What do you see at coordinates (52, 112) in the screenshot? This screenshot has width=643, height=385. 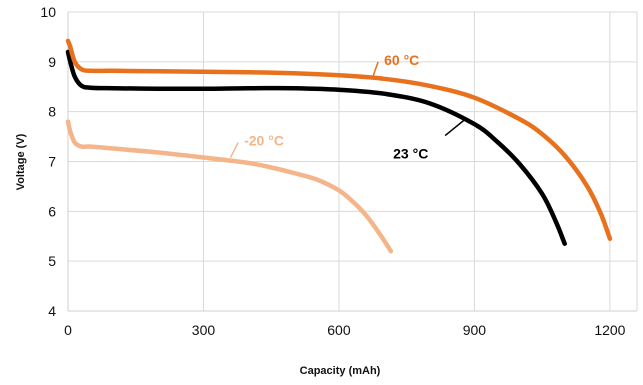 I see `y-tick-label: 8` at bounding box center [52, 112].